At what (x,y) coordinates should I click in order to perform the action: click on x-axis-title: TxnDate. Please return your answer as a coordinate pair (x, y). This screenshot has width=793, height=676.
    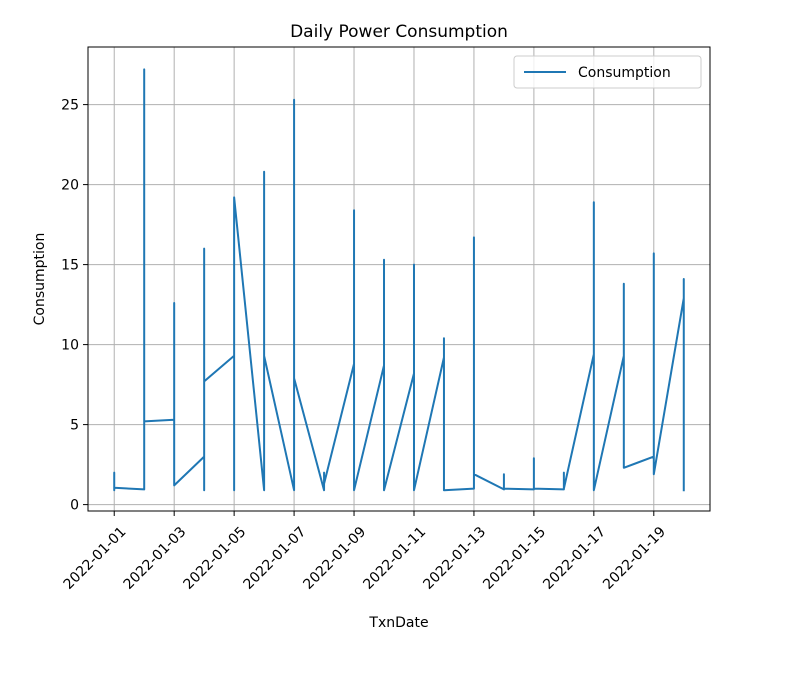
    Looking at the image, I should click on (398, 623).